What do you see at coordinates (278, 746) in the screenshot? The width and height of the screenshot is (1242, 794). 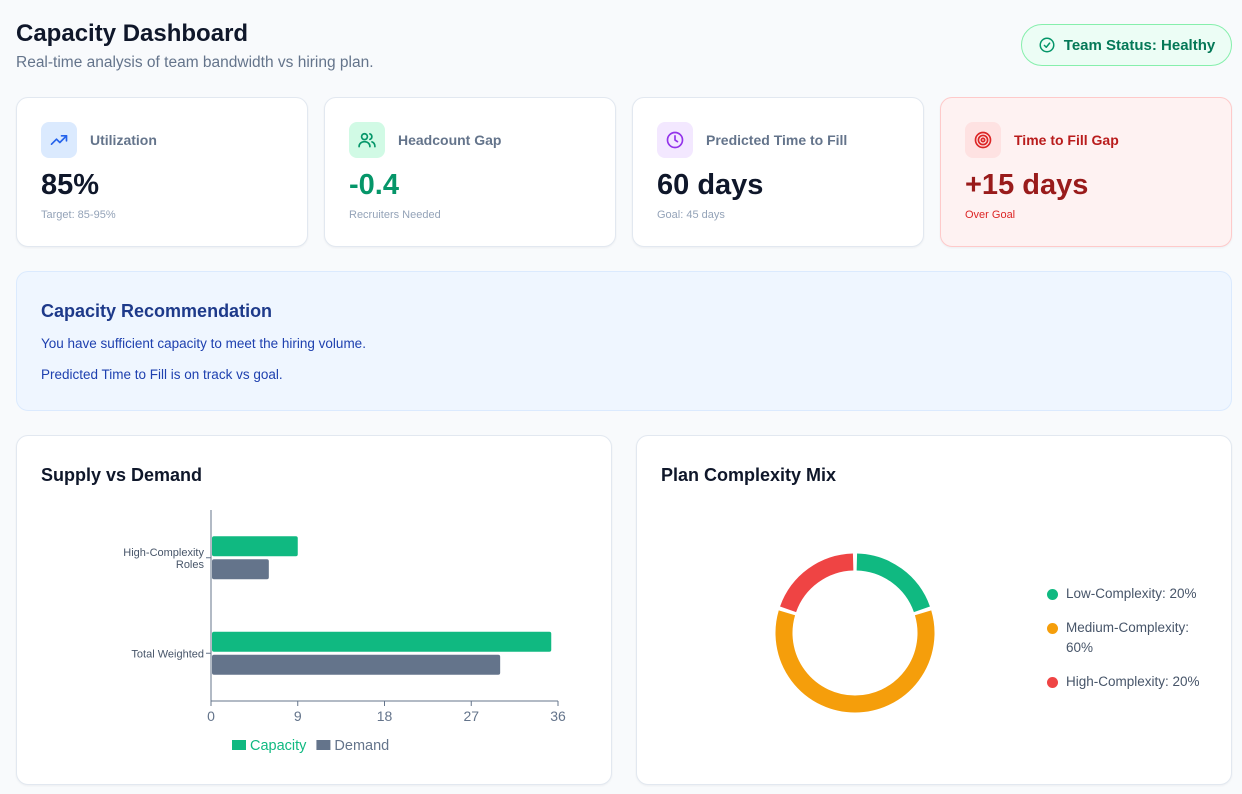 I see `legend-label: Capacity` at bounding box center [278, 746].